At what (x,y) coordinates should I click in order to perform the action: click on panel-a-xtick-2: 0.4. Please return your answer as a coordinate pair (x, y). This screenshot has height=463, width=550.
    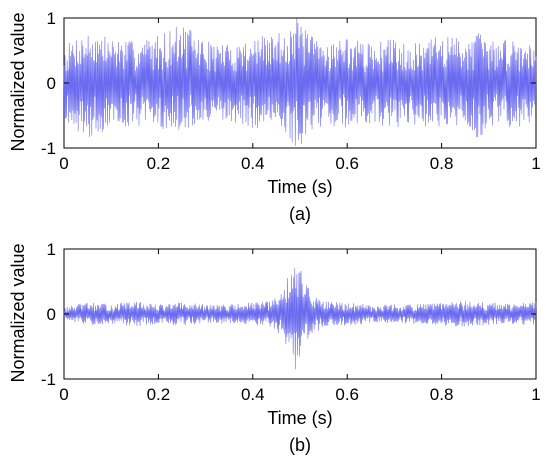
    Looking at the image, I should click on (253, 163).